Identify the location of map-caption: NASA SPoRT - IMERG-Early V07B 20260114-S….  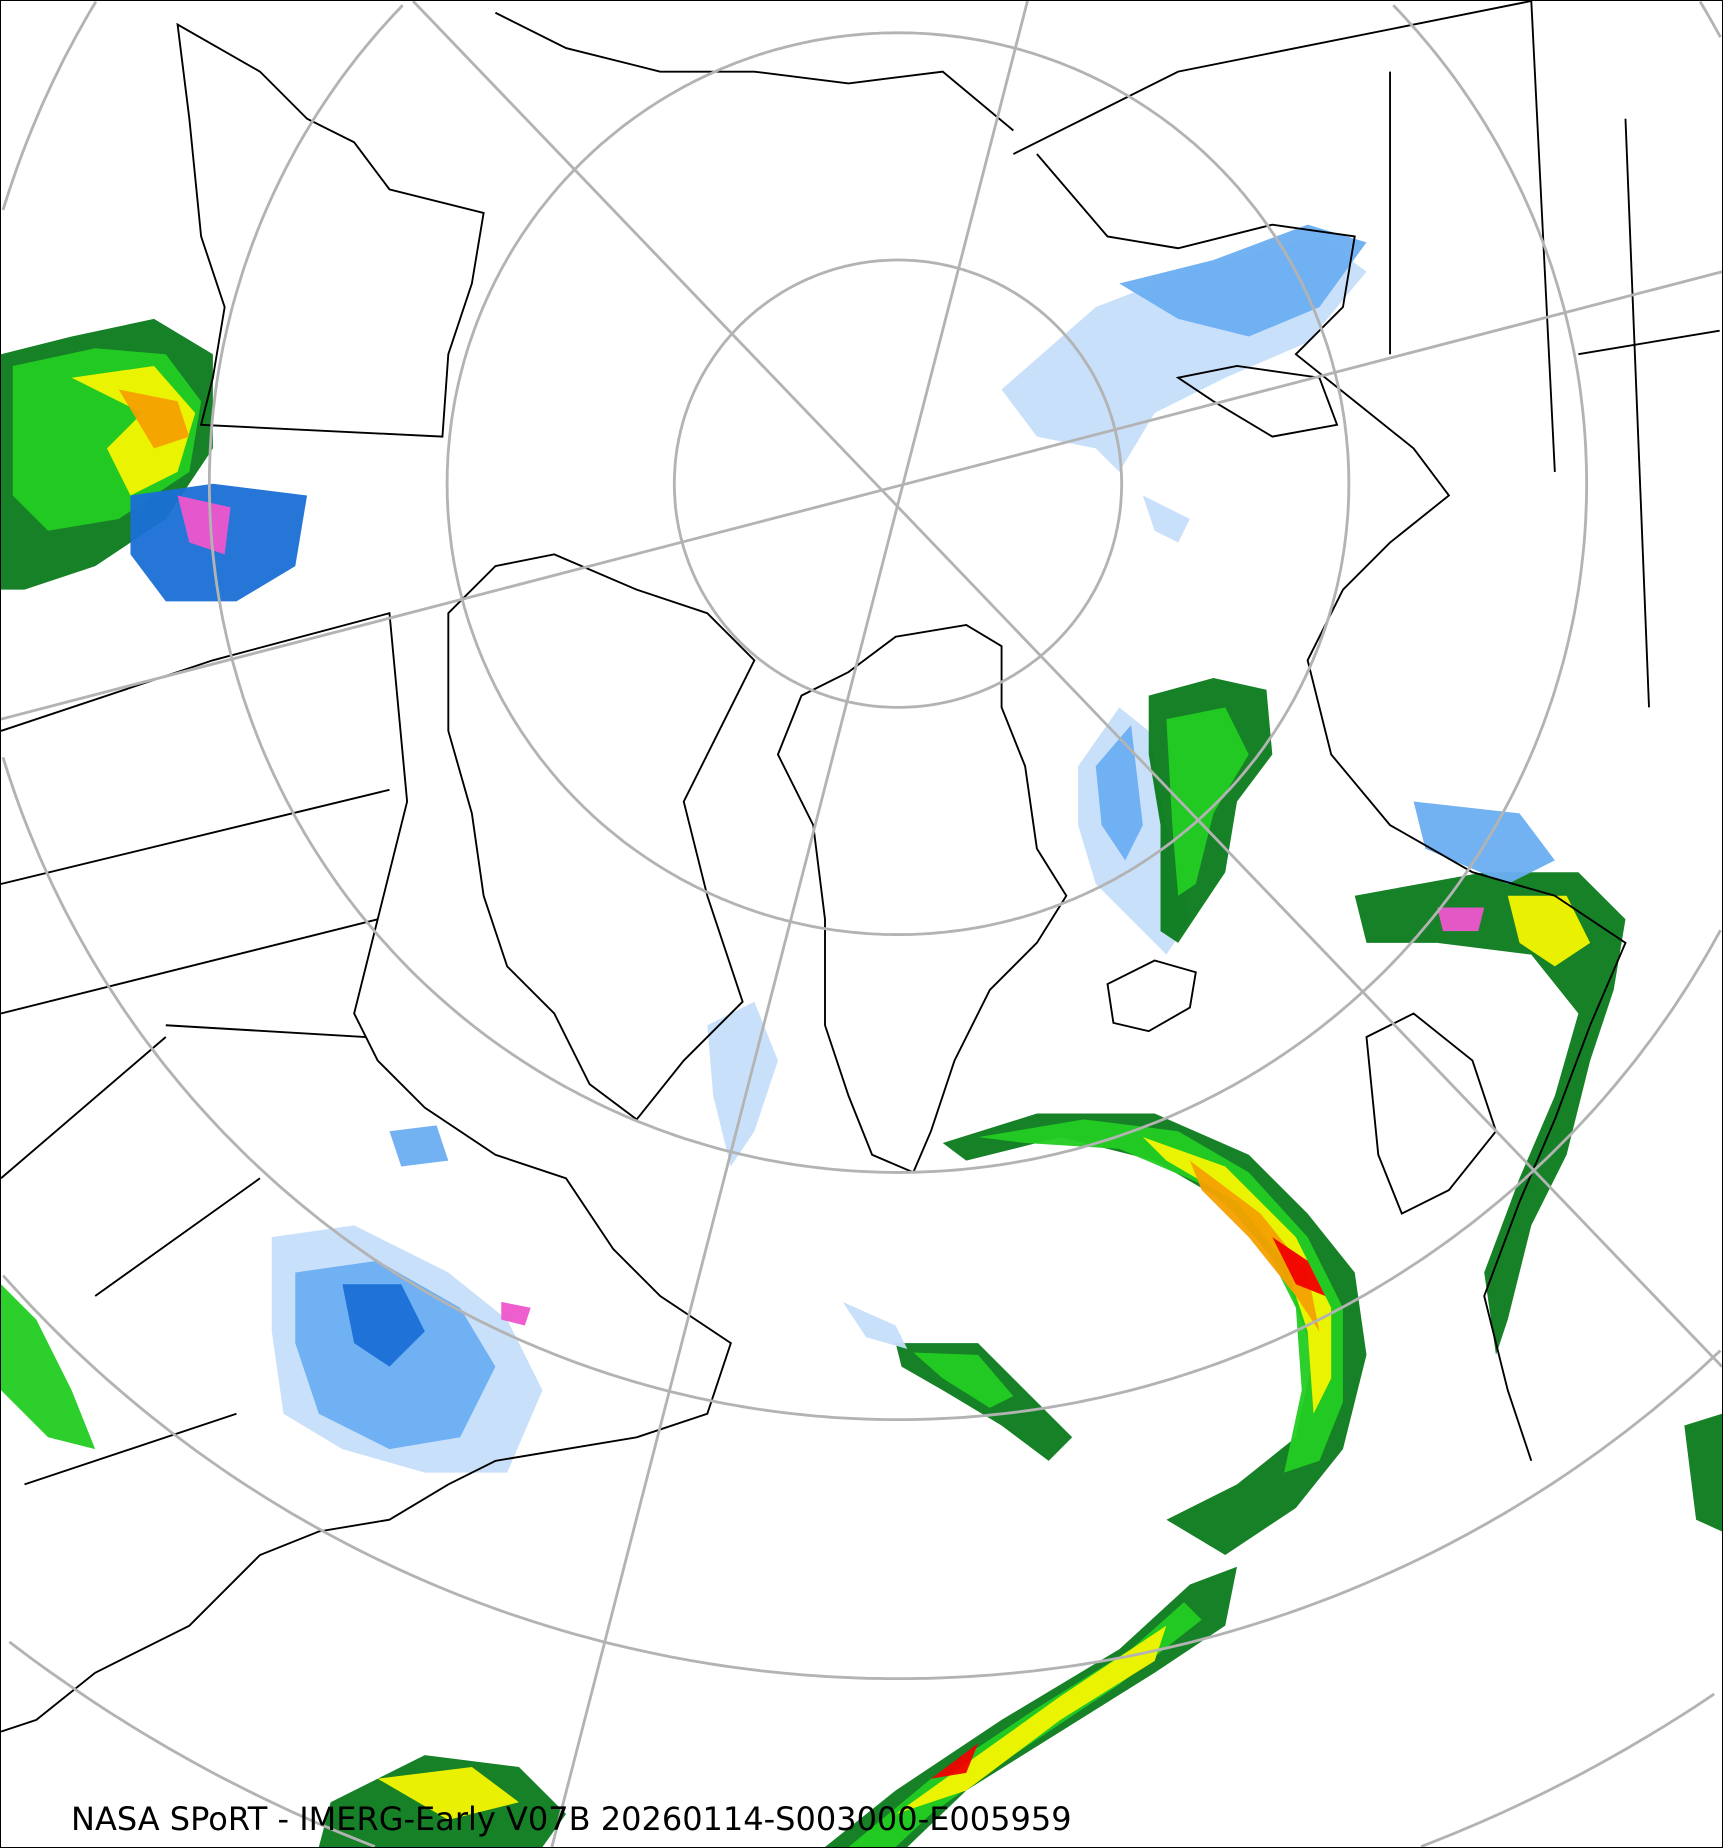
(571, 1819).